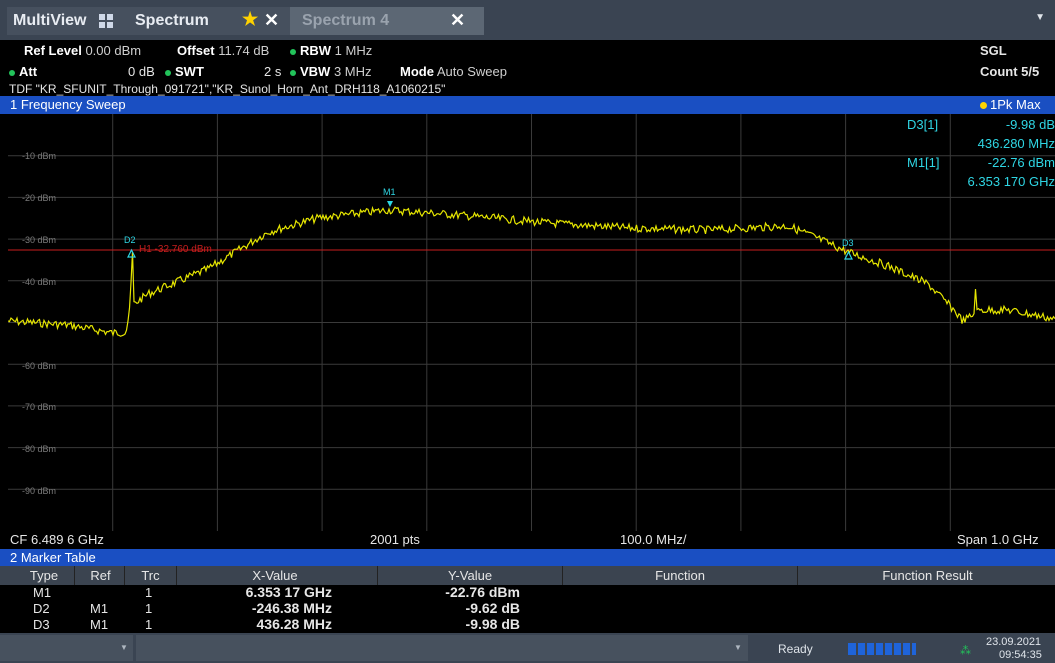  I want to click on y-axis-label: -40 dBm, so click(39, 282).